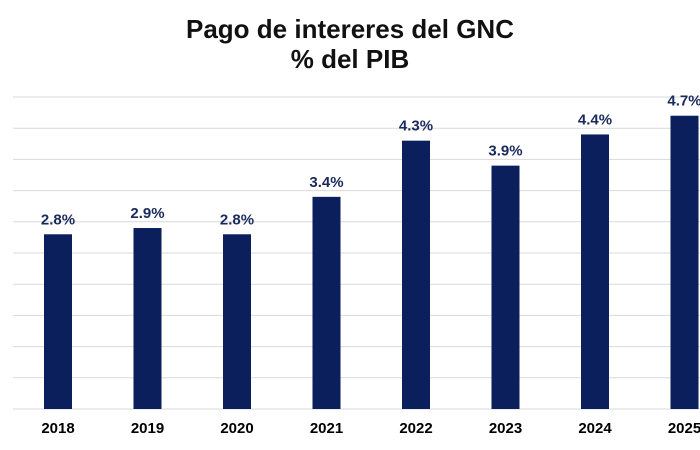  What do you see at coordinates (58, 321) in the screenshot?
I see `bar-2018` at bounding box center [58, 321].